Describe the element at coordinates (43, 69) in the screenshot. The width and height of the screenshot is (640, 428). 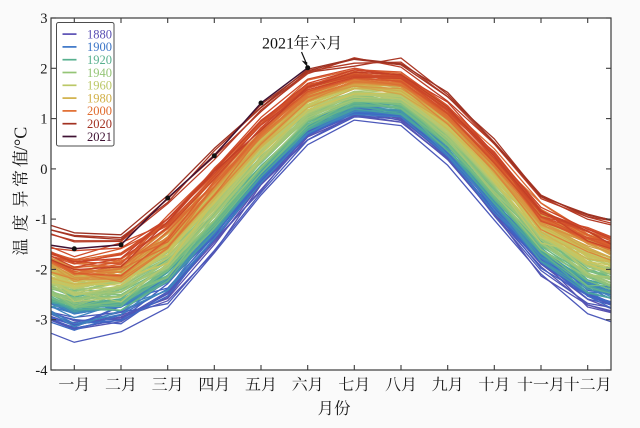
I see `svg-text: 2` at that location.